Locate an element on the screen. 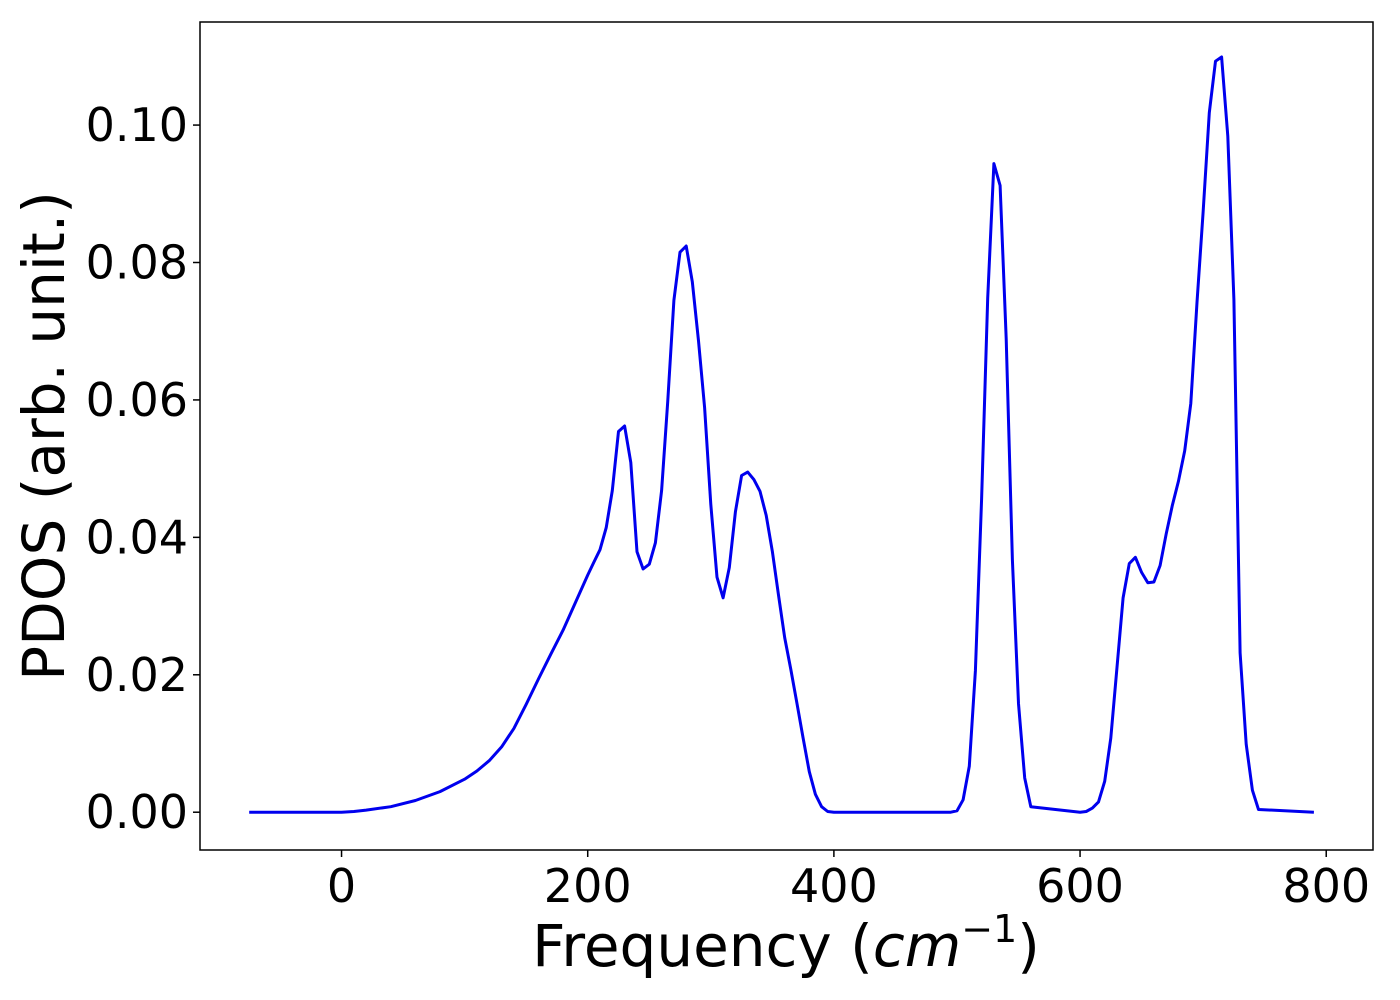 This screenshot has height=1000, width=1400. x-axis-label: Frequency (cm−1) is located at coordinates (786, 943).